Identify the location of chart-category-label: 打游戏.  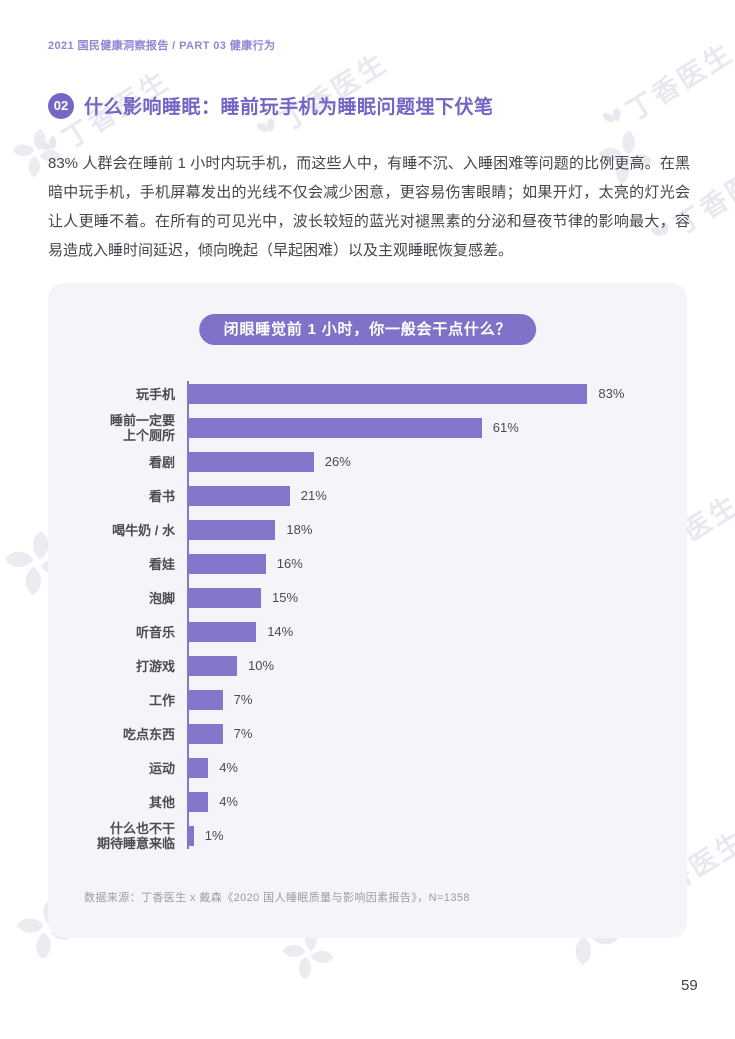
(155, 666).